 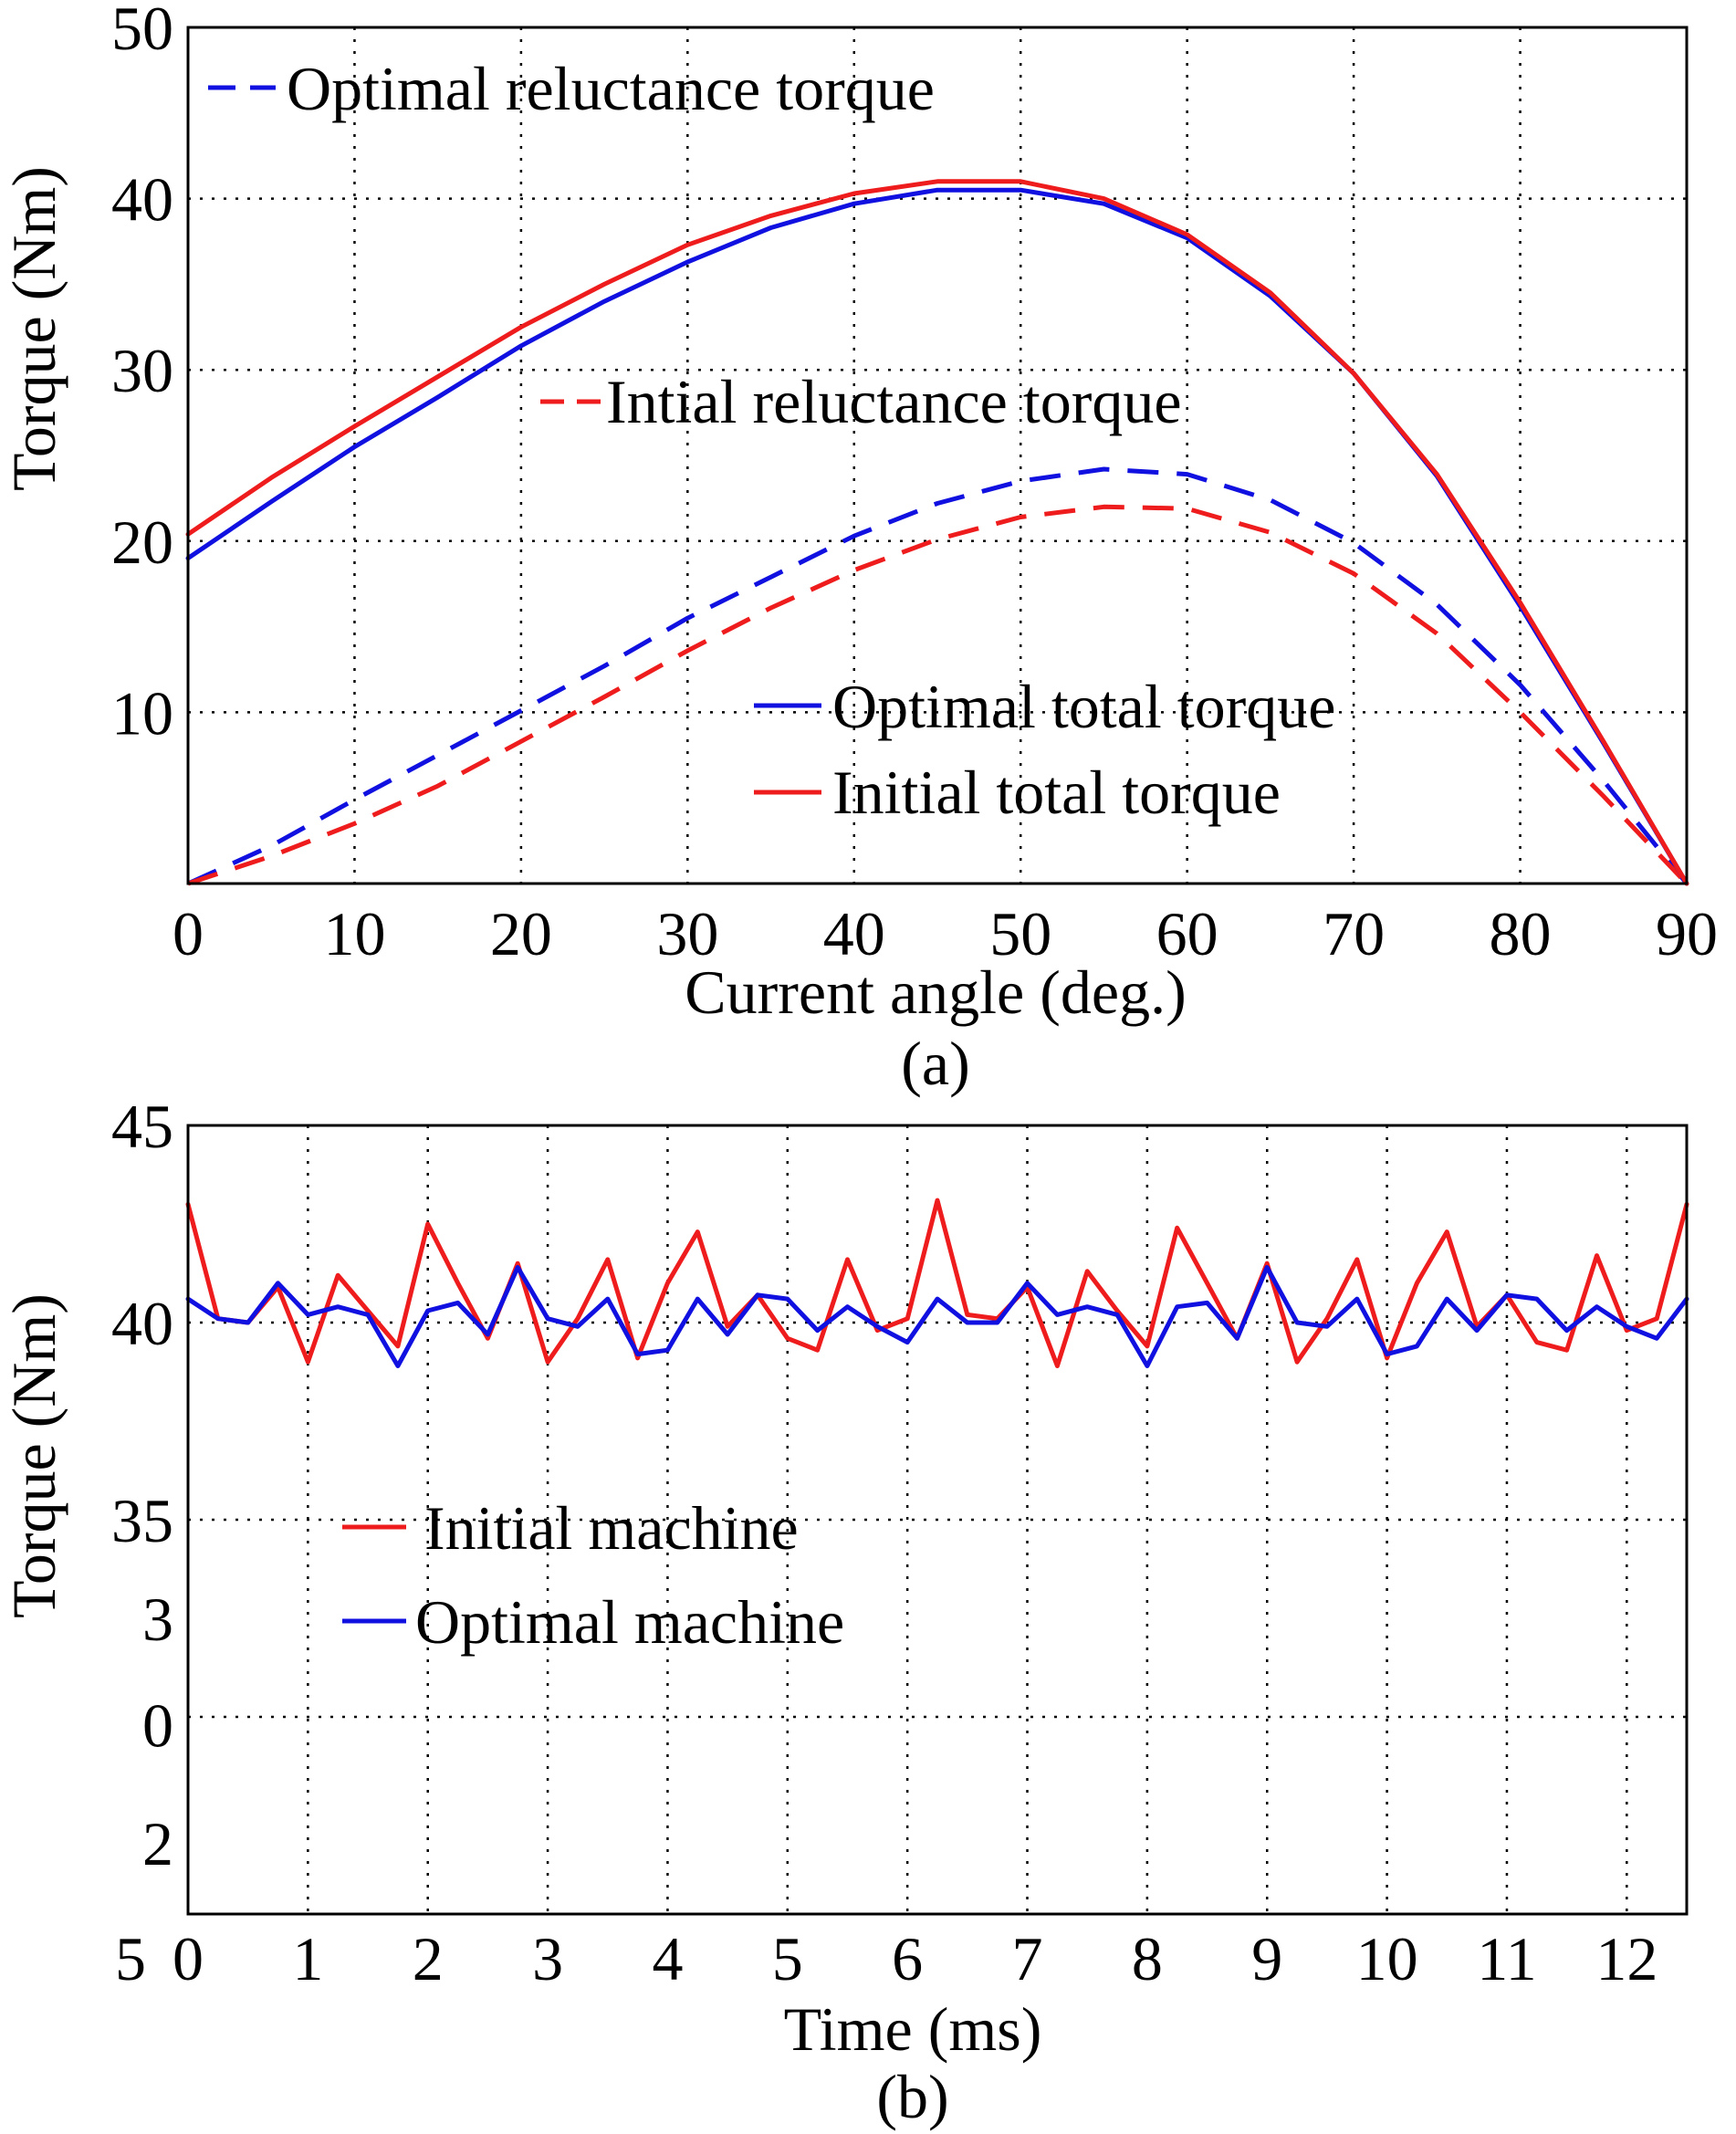 I want to click on a-xtick-40: 40, so click(x=854, y=933).